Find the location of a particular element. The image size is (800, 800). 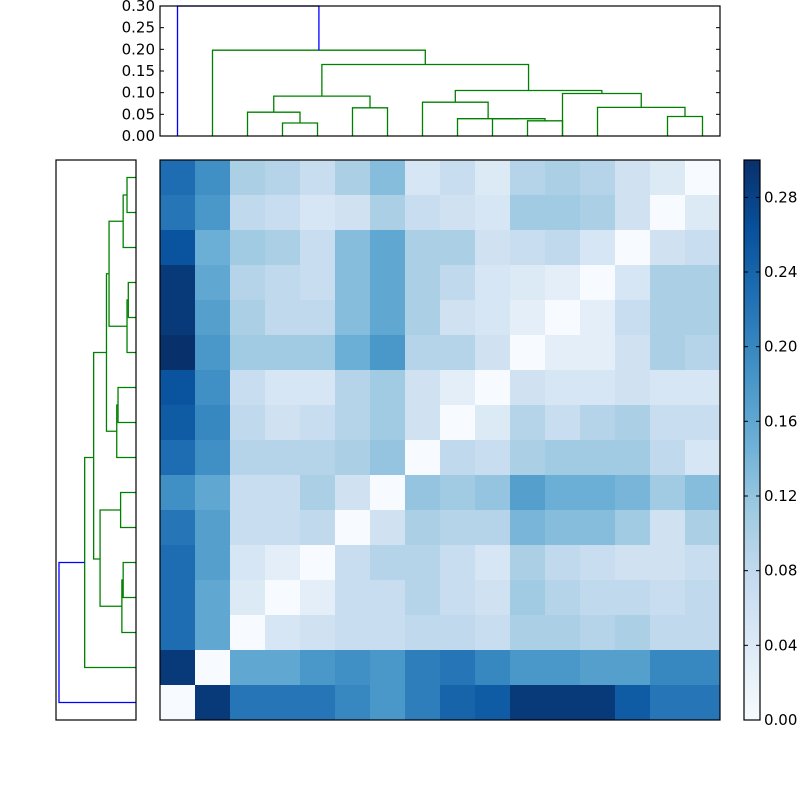

top-dendrogram-ytick-label: 0.30 is located at coordinates (138, 7).